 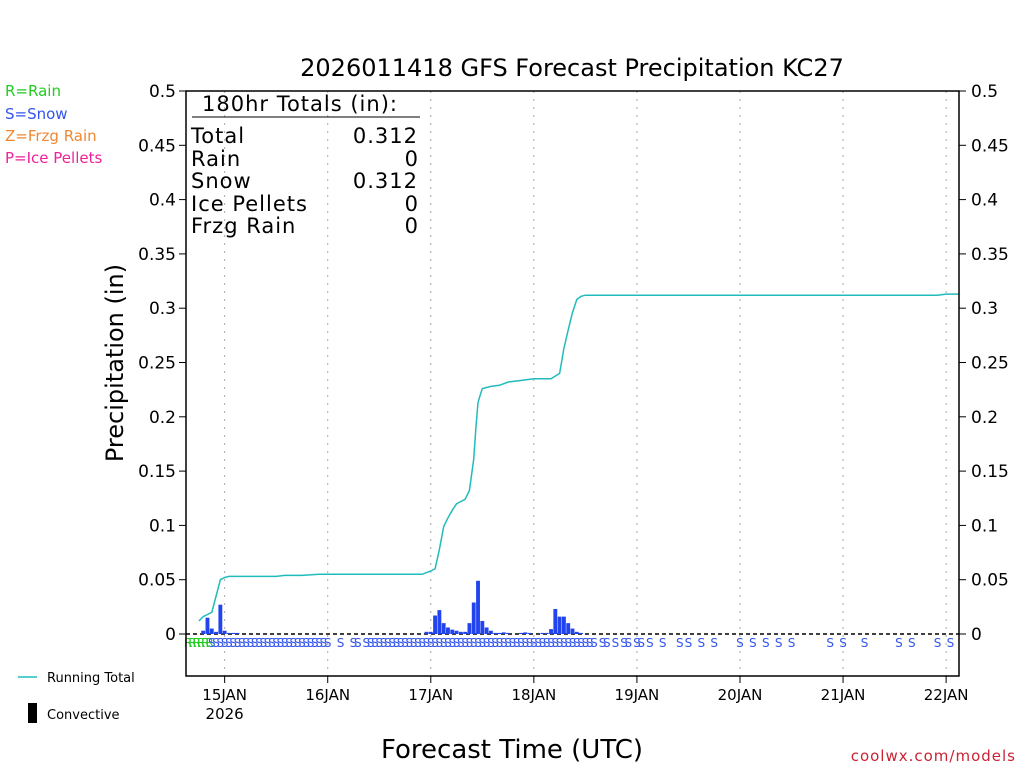 What do you see at coordinates (53, 158) in the screenshot?
I see `legend-ice-pellets: P=Ice Pellets` at bounding box center [53, 158].